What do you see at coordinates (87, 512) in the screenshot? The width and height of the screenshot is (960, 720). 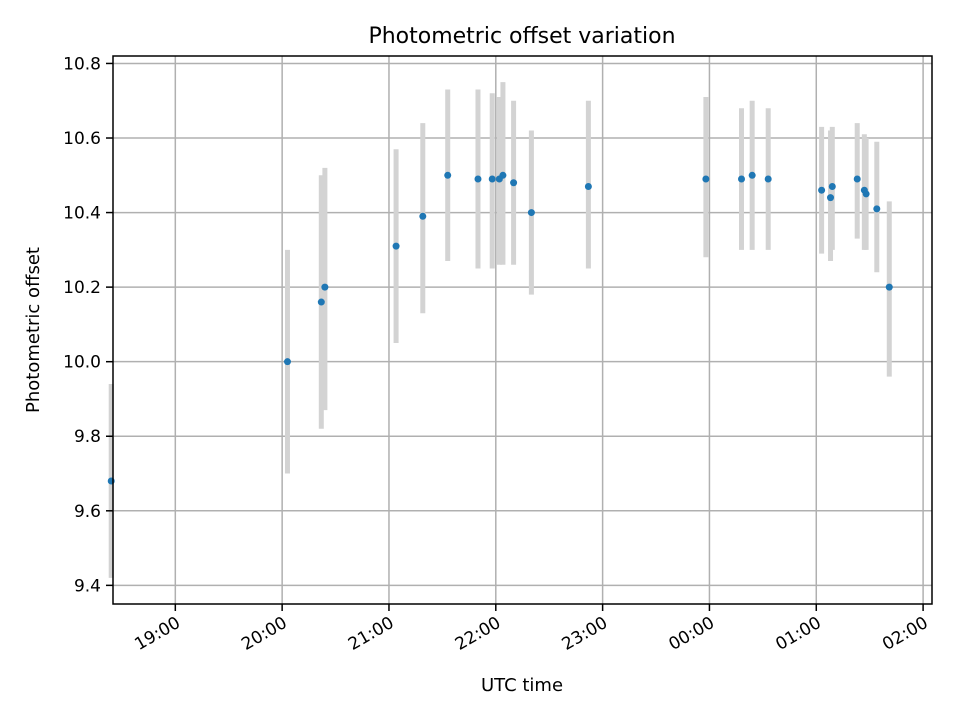 I see `y-tick-label: 9.6` at bounding box center [87, 512].